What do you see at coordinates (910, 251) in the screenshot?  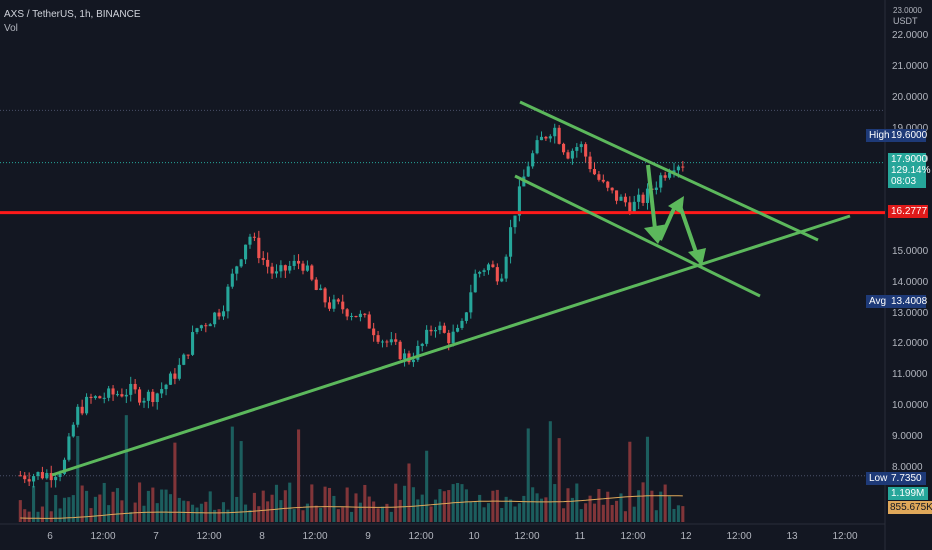 I see `price-axis-label: 15.0000` at bounding box center [910, 251].